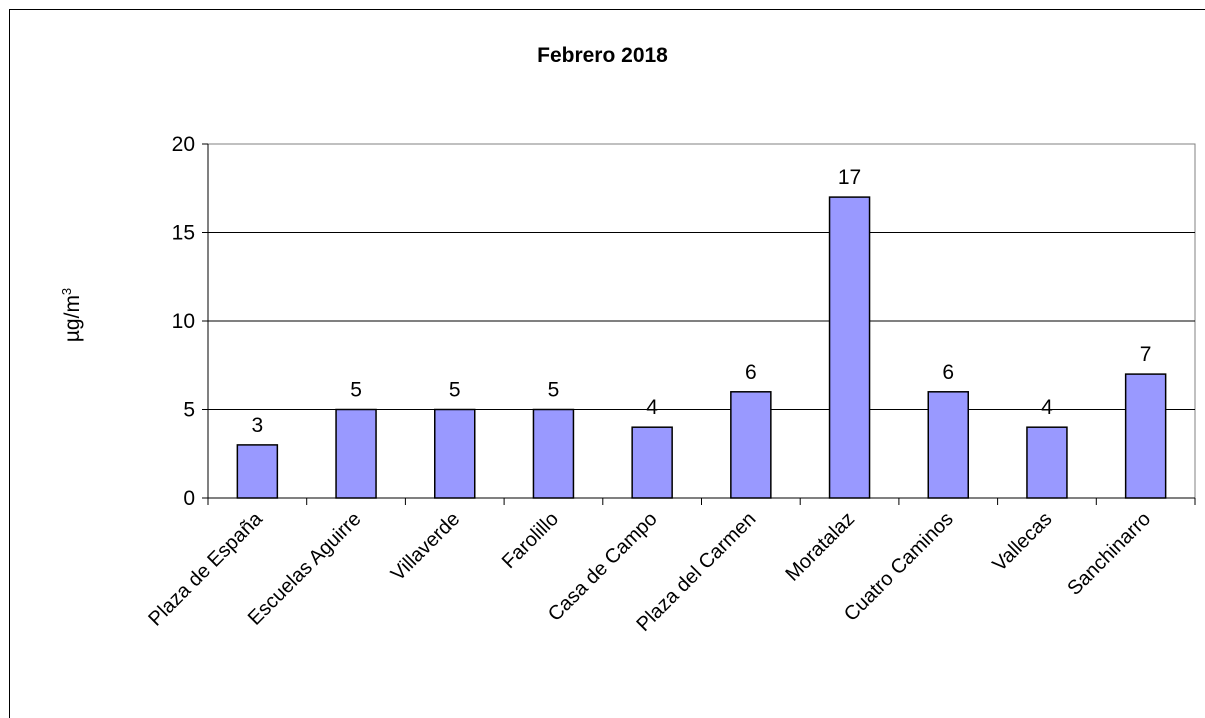  I want to click on y-tick-label: 10, so click(183, 321).